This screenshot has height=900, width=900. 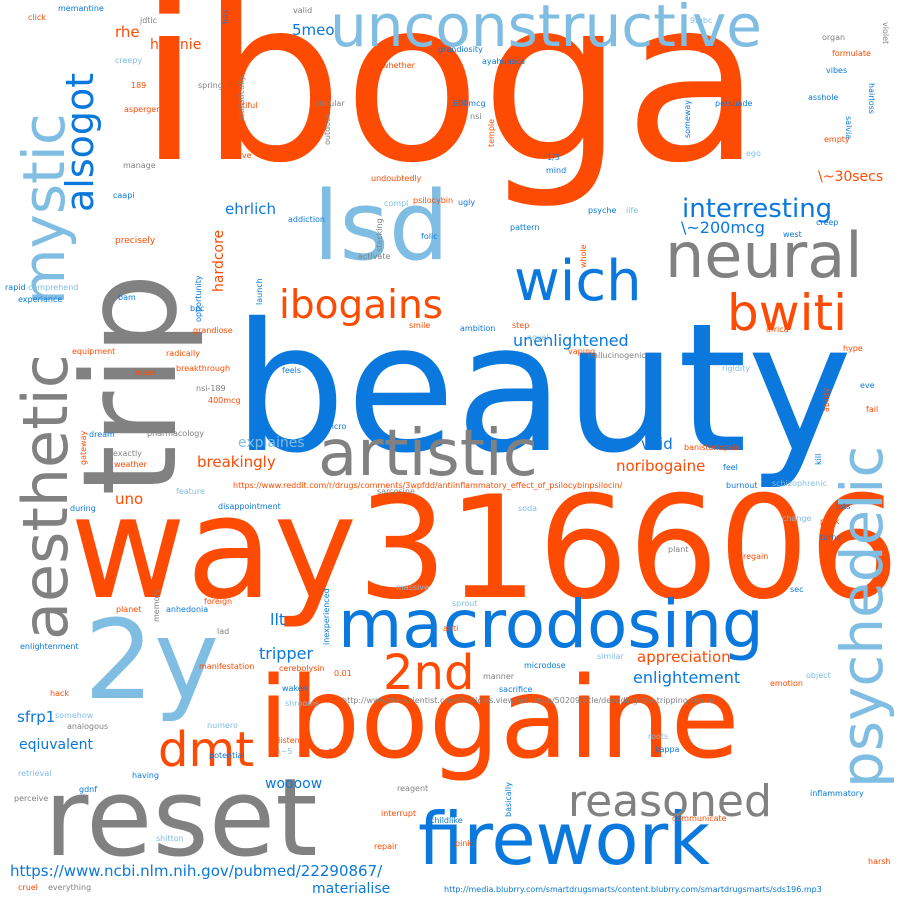 What do you see at coordinates (879, 861) in the screenshot?
I see `word-harsh: harsh` at bounding box center [879, 861].